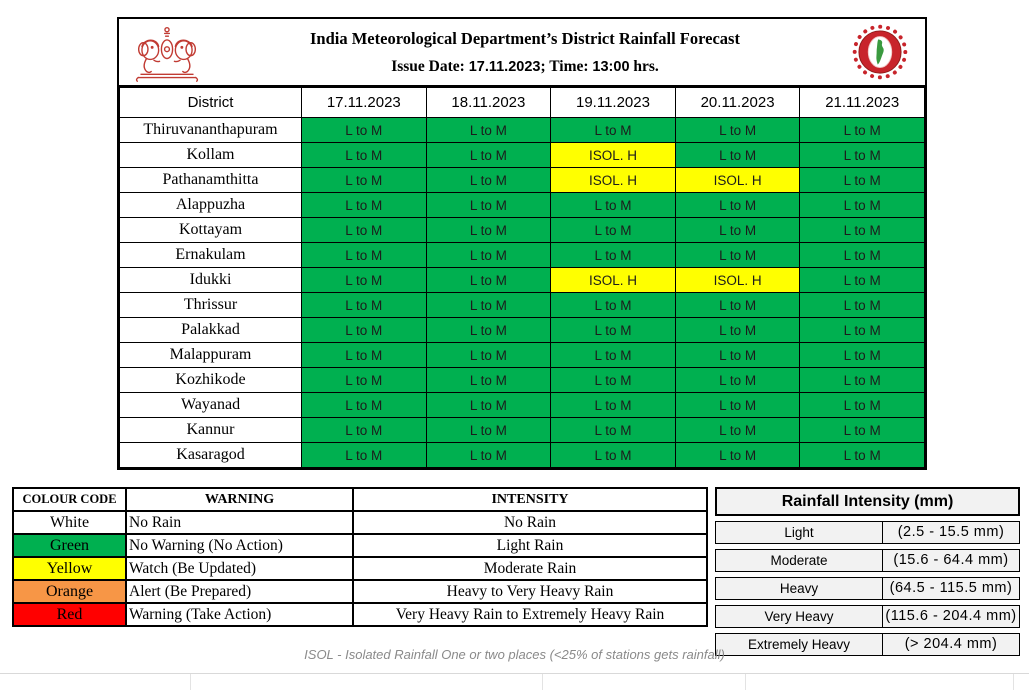 The width and height of the screenshot is (1029, 690). What do you see at coordinates (210, 280) in the screenshot?
I see `district-name-cell: Idukki` at bounding box center [210, 280].